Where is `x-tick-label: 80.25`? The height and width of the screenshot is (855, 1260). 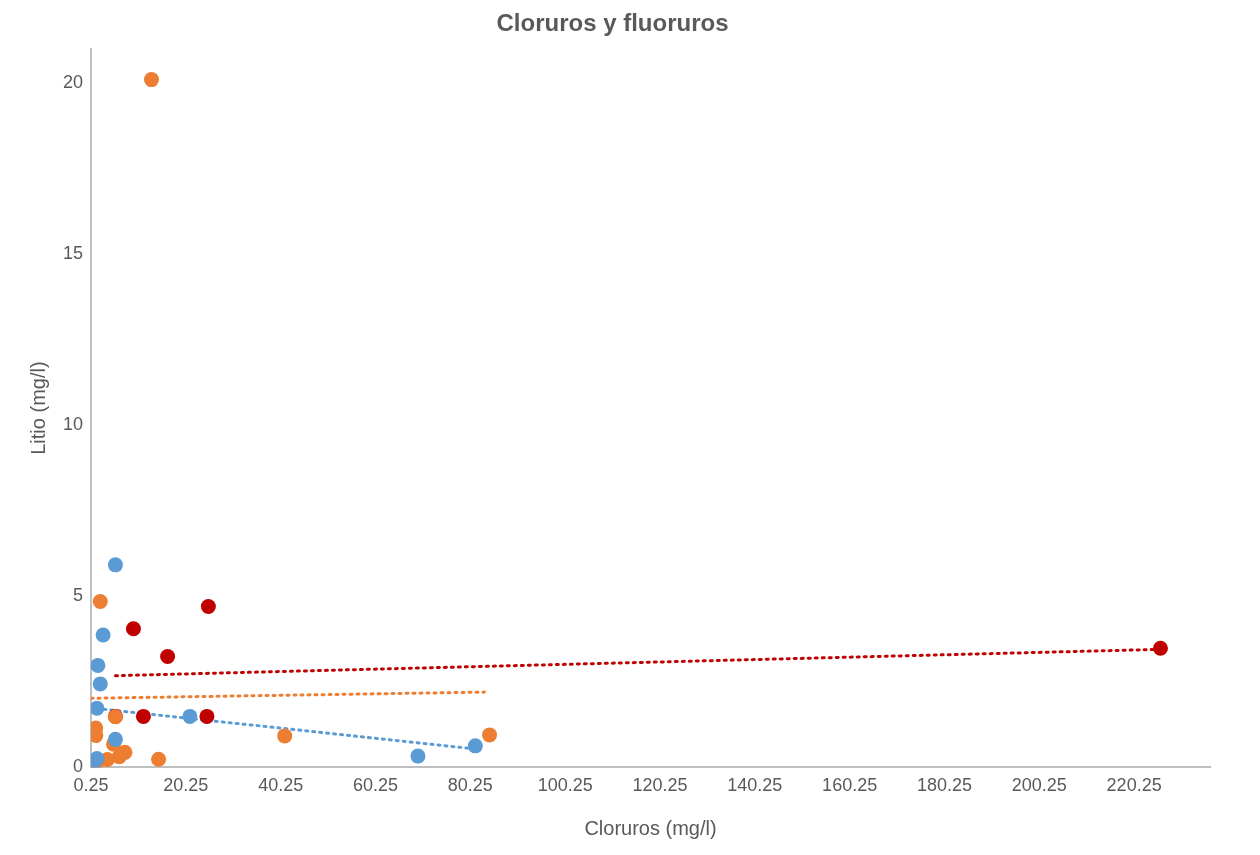 x-tick-label: 80.25 is located at coordinates (470, 785).